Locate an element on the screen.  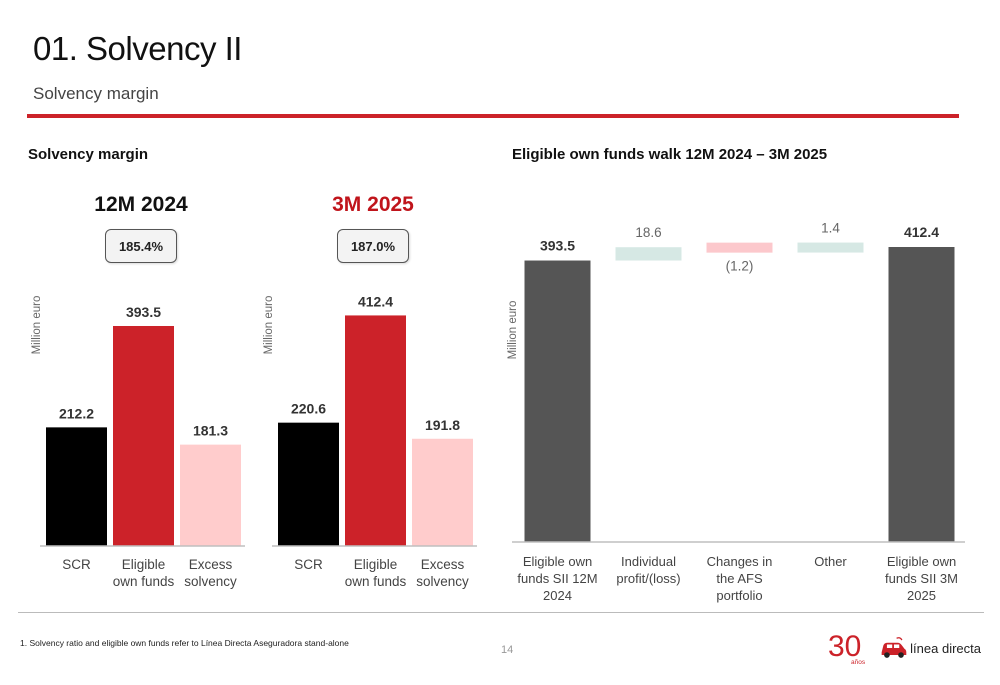
page-number: 14 is located at coordinates (507, 650).